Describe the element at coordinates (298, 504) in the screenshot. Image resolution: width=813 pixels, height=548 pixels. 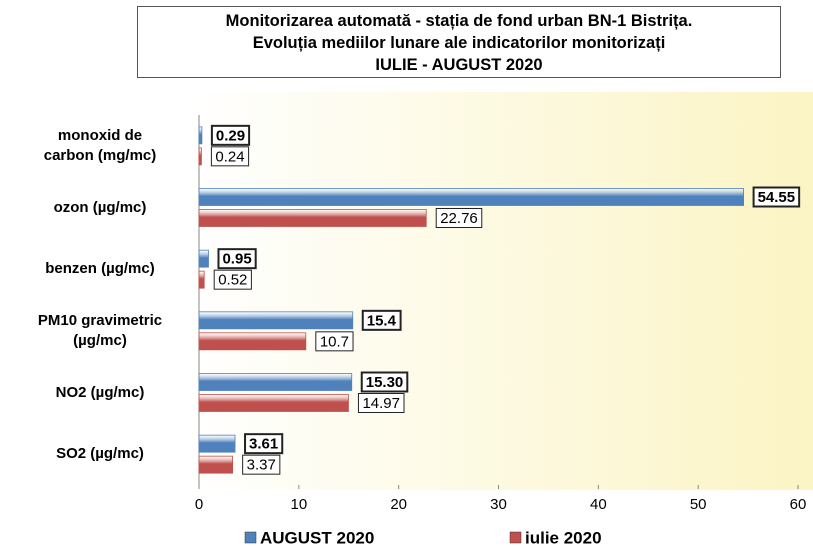
I see `x-tick-label: 10` at that location.